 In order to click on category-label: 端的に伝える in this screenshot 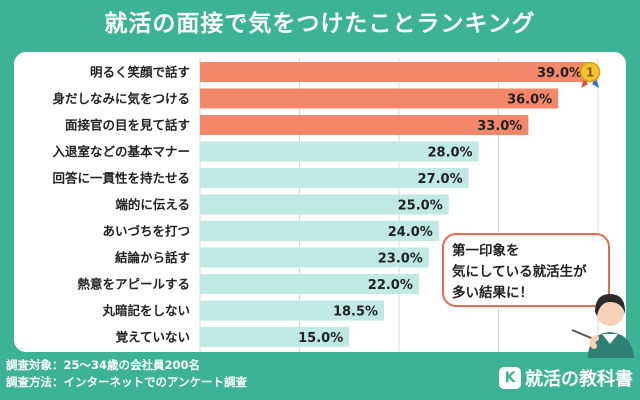, I will do `click(152, 204)`.